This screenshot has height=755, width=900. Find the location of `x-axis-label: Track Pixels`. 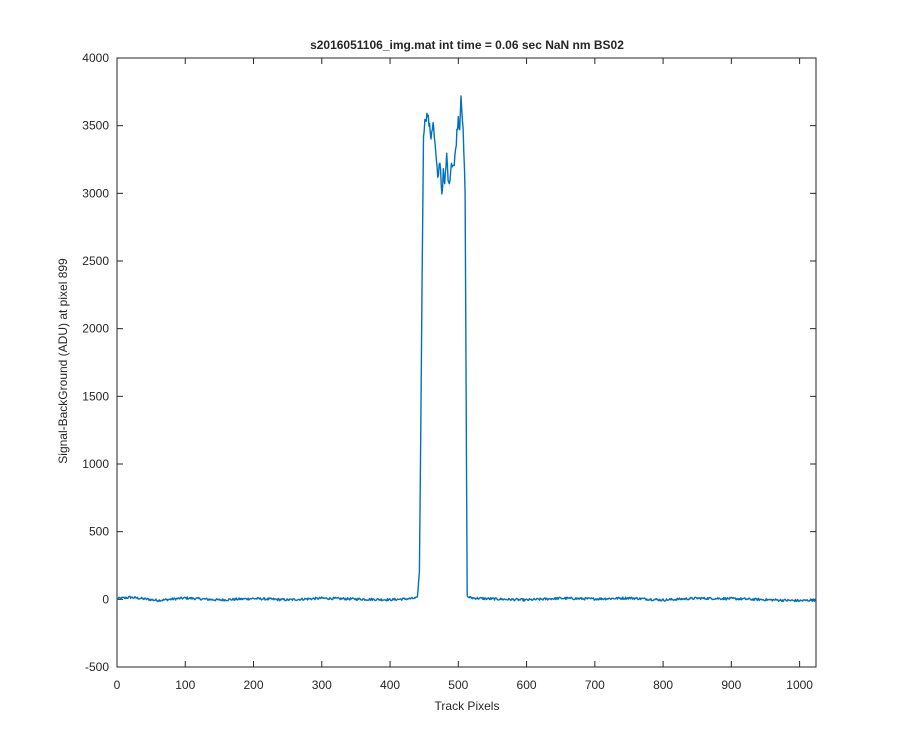

x-axis-label: Track Pixels is located at coordinates (467, 706).